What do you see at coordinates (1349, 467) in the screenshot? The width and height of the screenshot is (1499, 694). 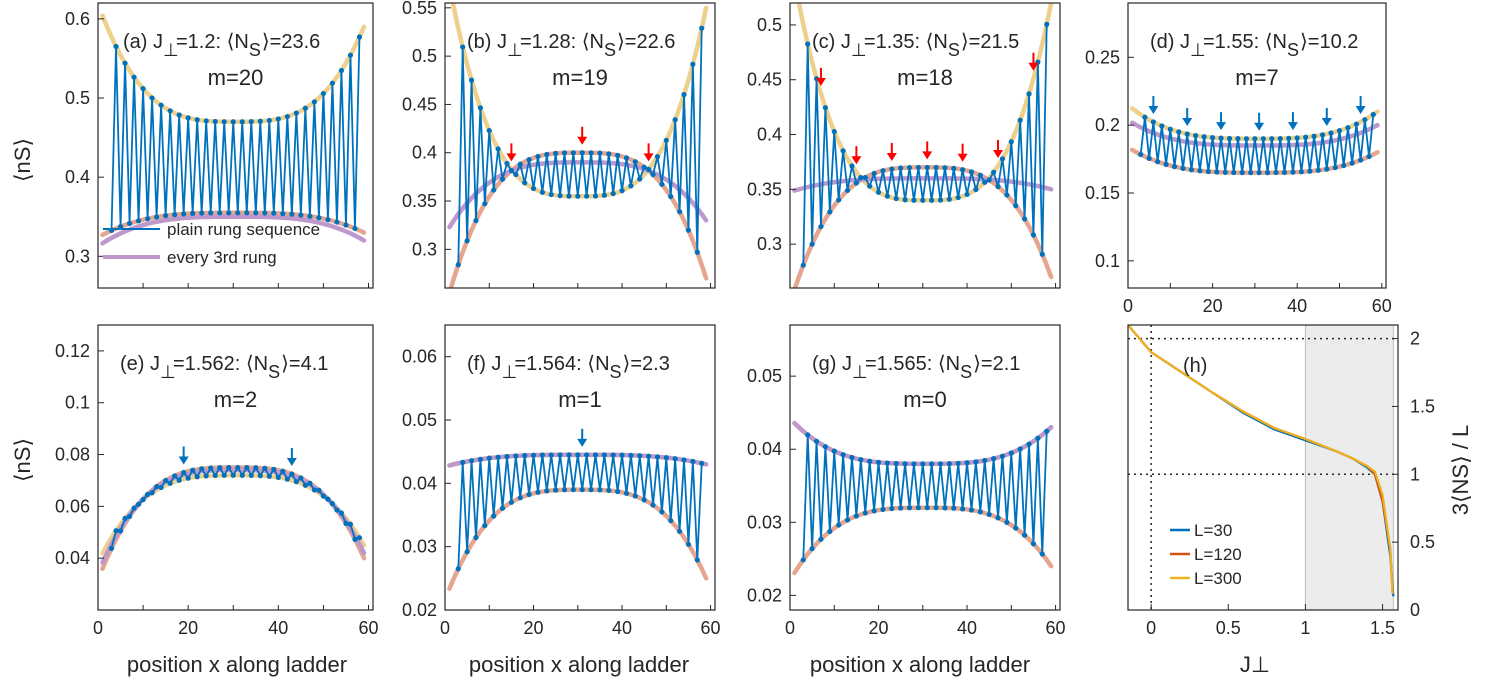 I see `shaded-region` at bounding box center [1349, 467].